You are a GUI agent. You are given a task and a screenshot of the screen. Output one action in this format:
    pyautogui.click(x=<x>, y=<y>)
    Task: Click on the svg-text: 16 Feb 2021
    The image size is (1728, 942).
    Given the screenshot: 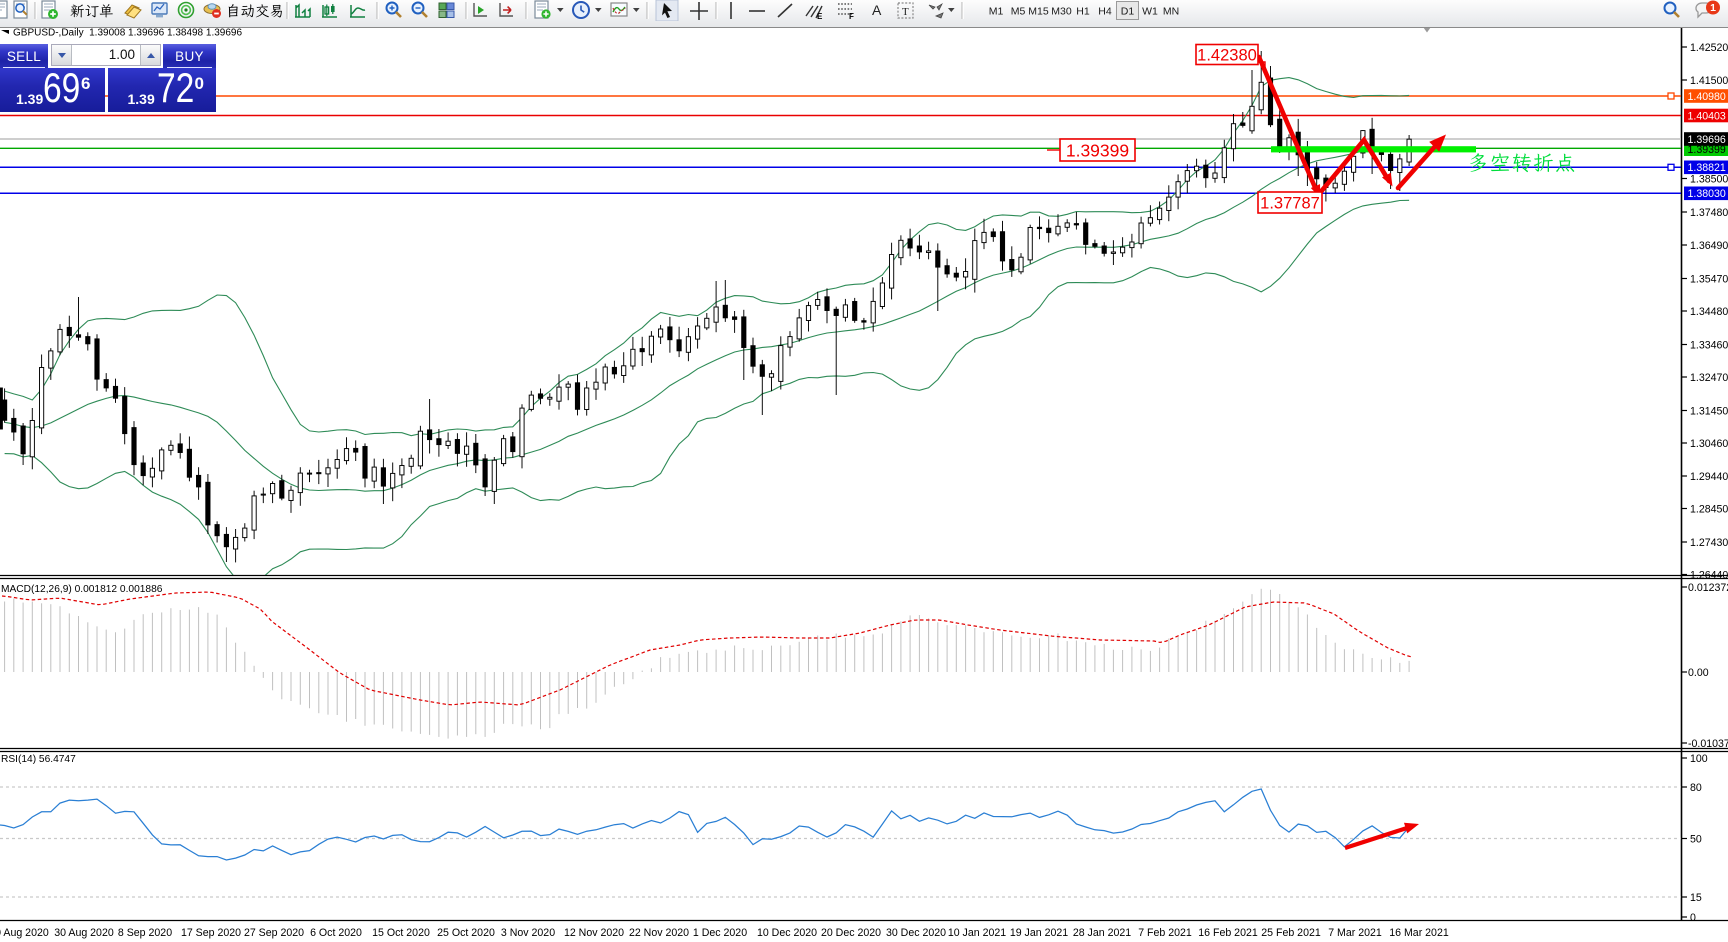 What is the action you would take?
    pyautogui.click(x=1228, y=933)
    